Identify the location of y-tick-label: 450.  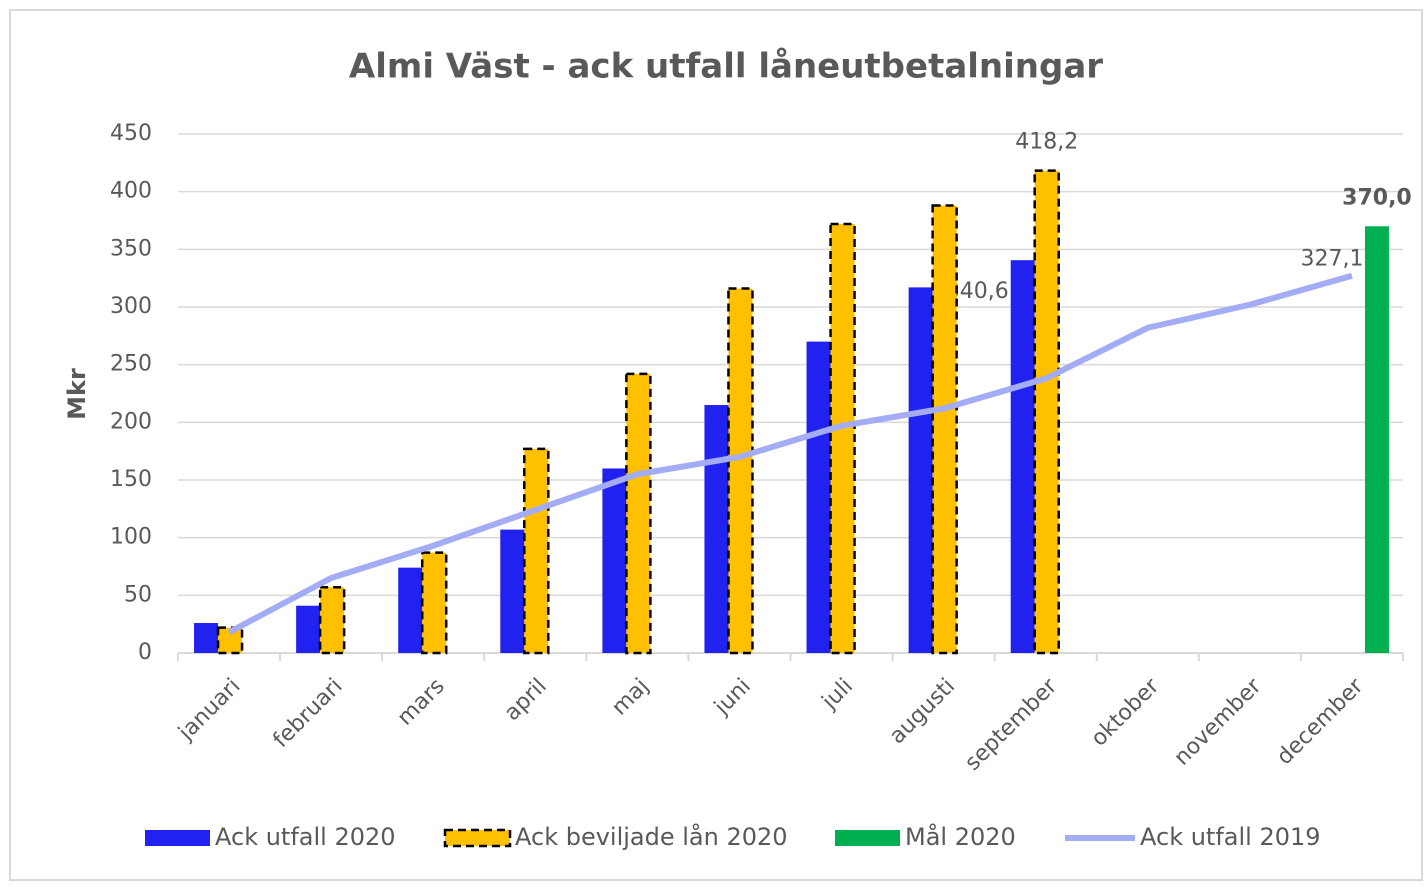
(131, 133).